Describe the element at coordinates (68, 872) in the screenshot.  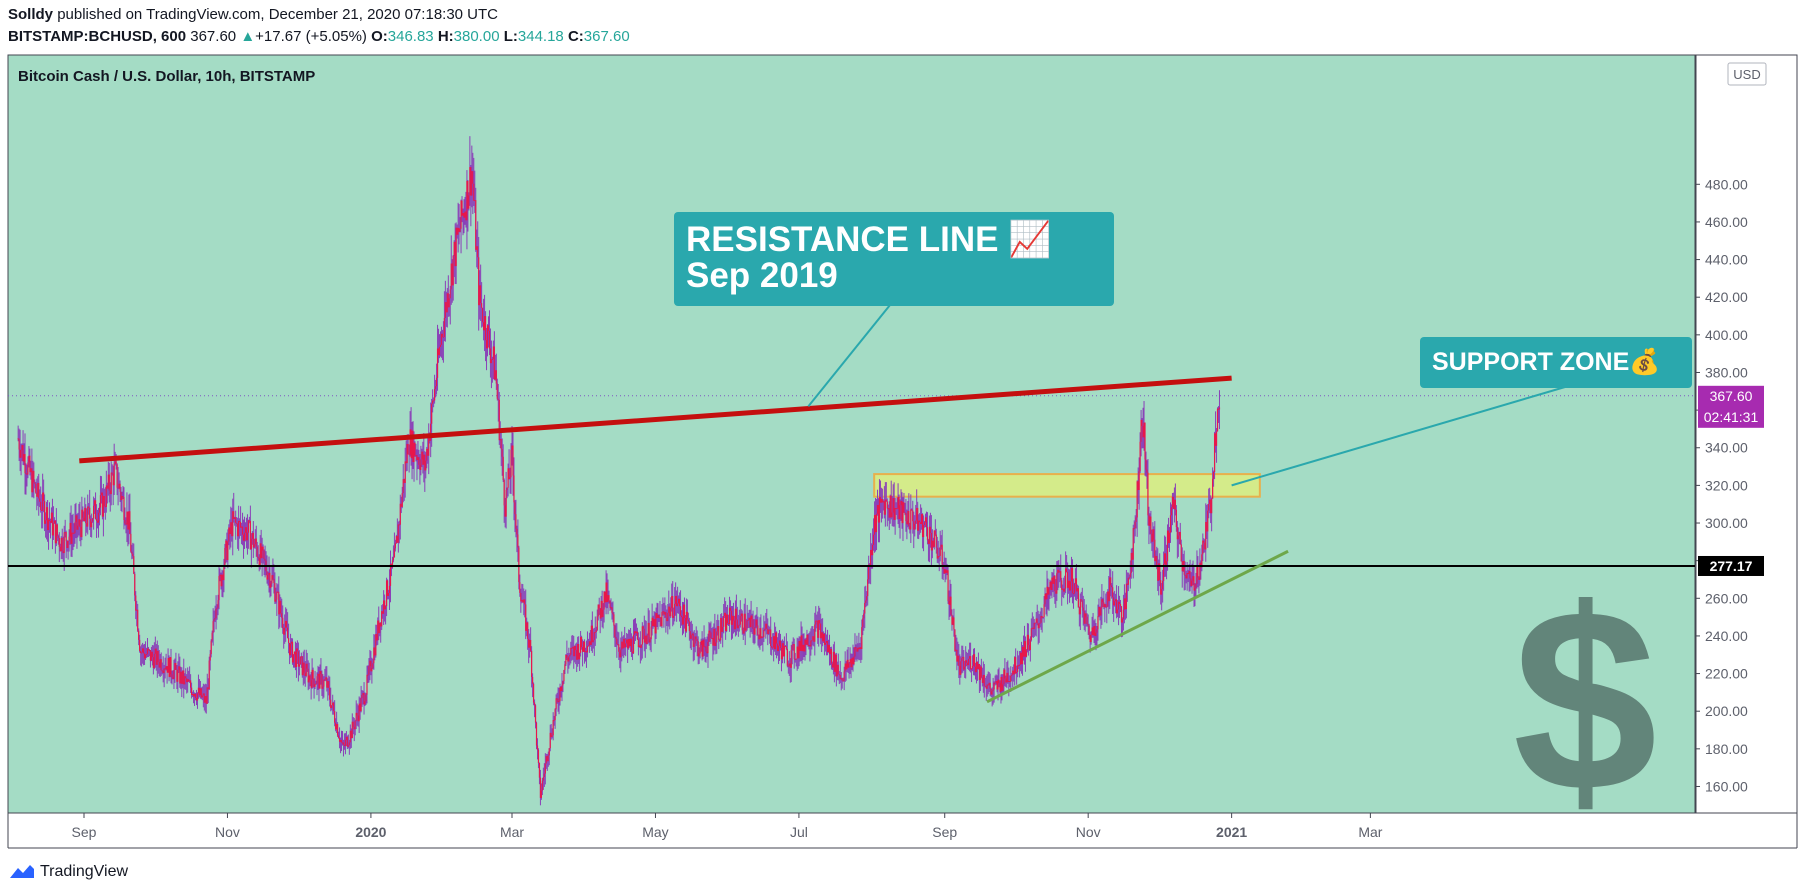
I see `footer-branding: TradingView` at that location.